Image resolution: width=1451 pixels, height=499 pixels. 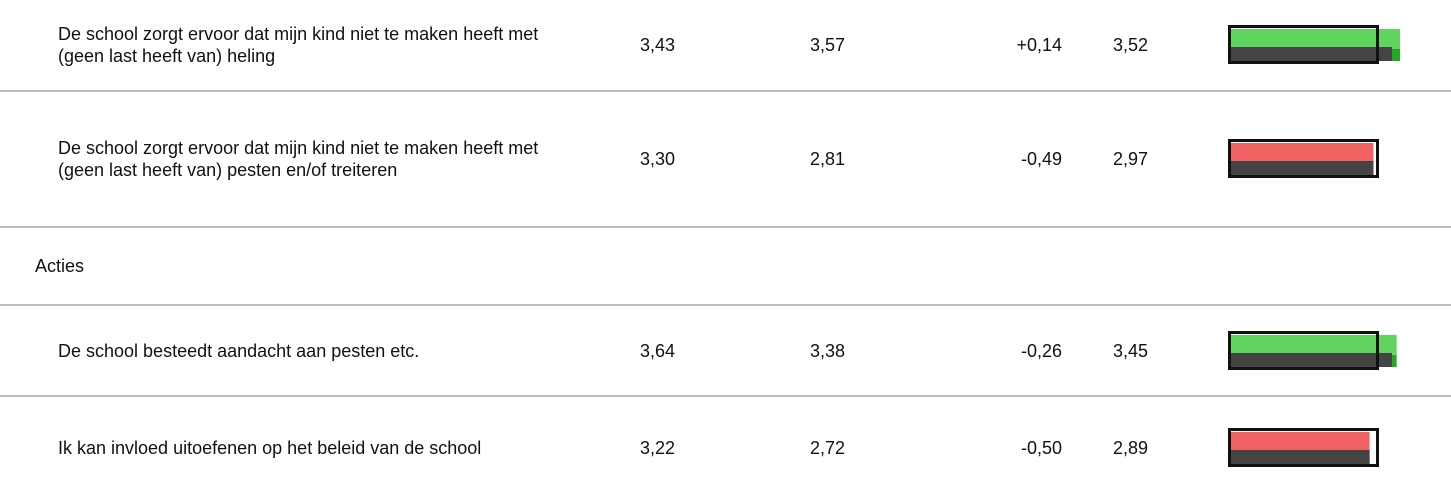 I want to click on cell-value: 3,38, so click(x=828, y=350).